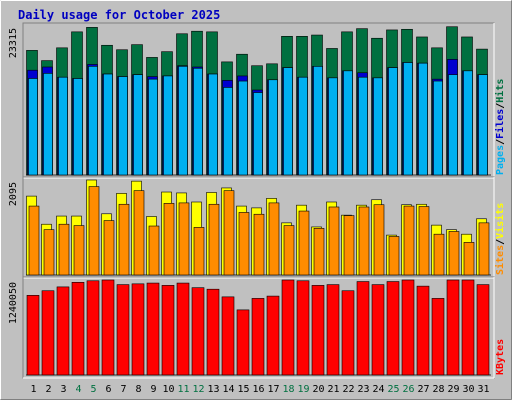 The width and height of the screenshot is (512, 400). What do you see at coordinates (13, 303) in the screenshot?
I see `y-max-label: 1240050` at bounding box center [13, 303].